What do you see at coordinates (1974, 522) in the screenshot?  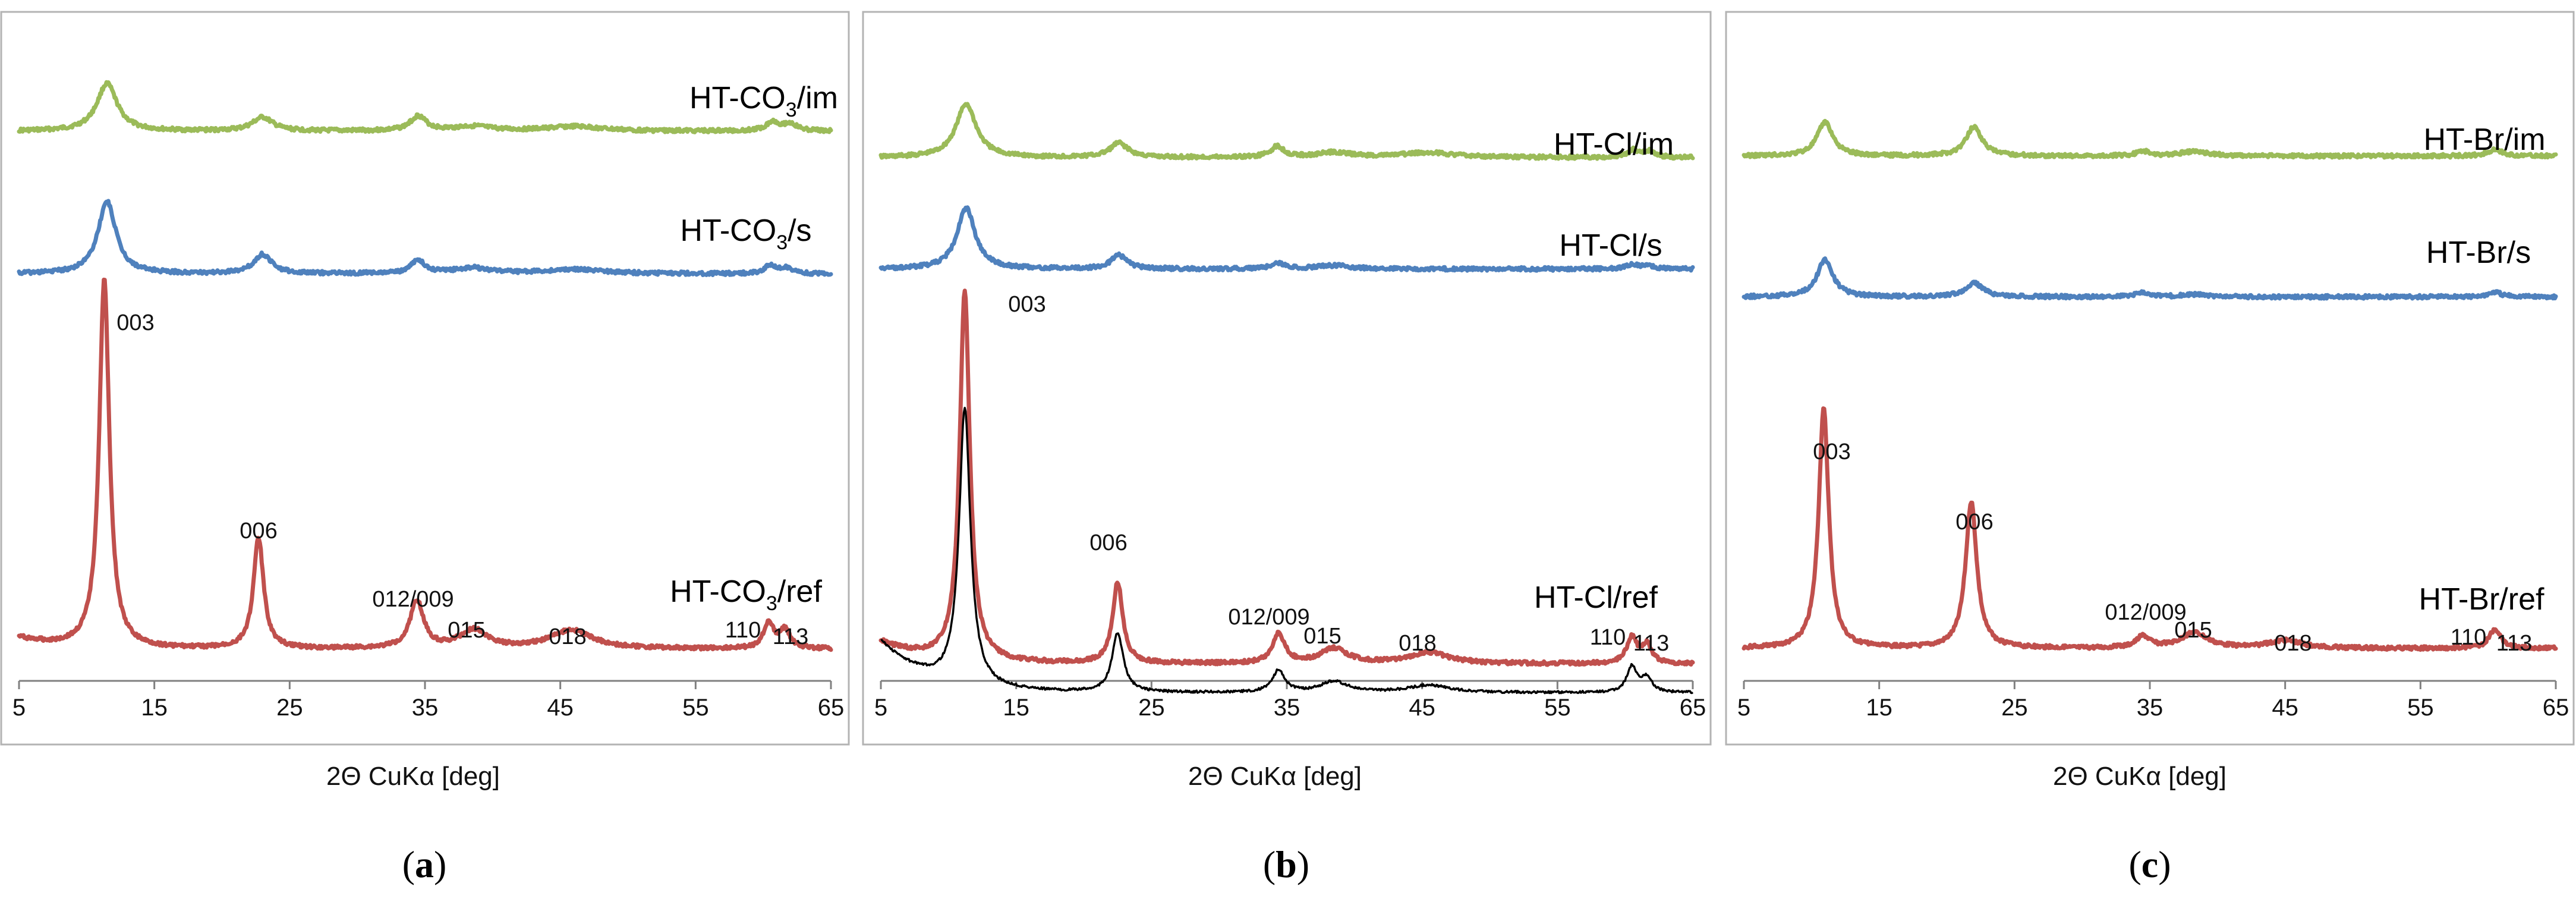 I see `panel-c-peak-006: 006` at bounding box center [1974, 522].